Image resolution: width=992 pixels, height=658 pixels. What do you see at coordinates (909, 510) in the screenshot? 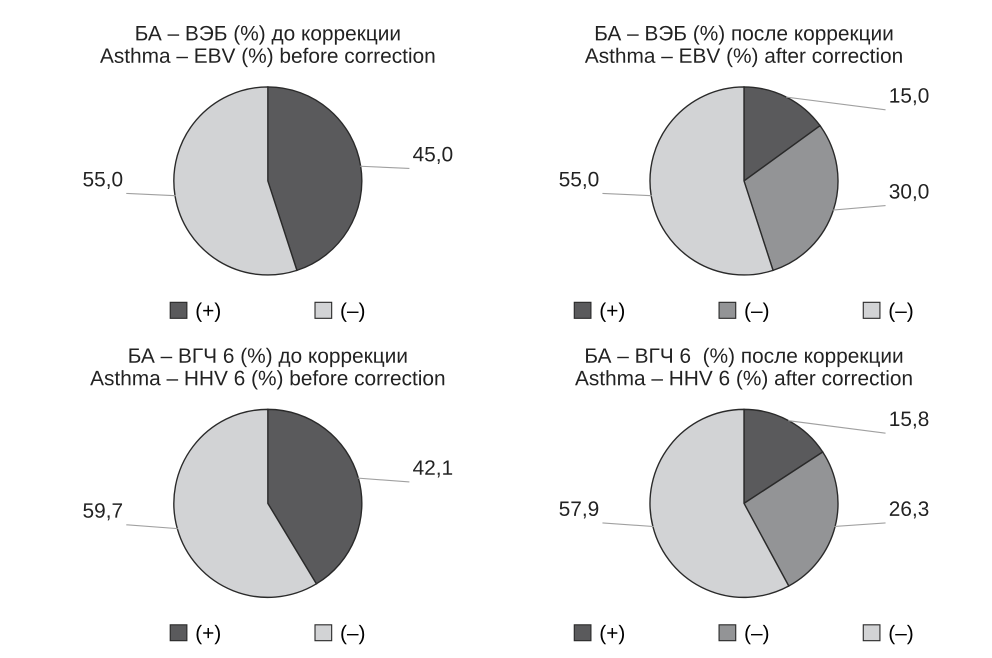
I see `data-label: 26,3` at bounding box center [909, 510].